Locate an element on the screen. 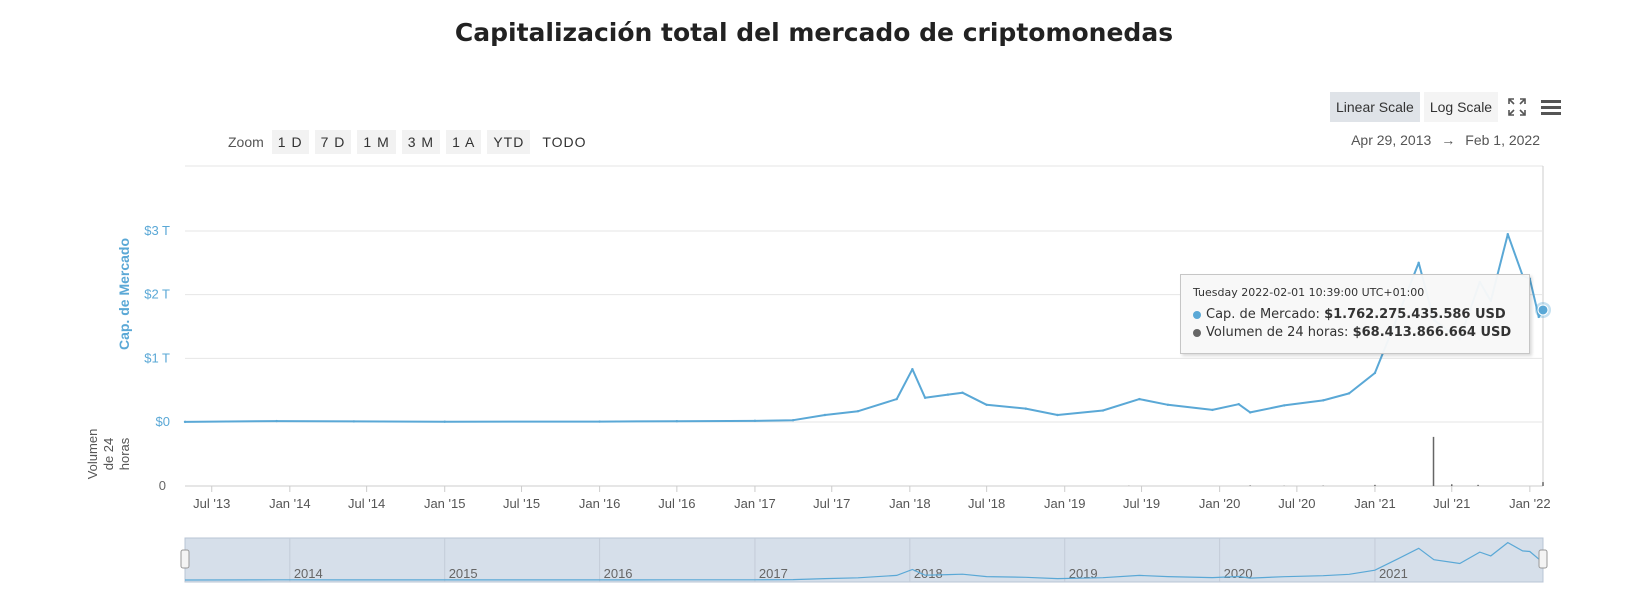 The image size is (1628, 593). tooltip-cap-row: Cap. de Mercado: $1.762.275.435.586 USD is located at coordinates (1349, 314).